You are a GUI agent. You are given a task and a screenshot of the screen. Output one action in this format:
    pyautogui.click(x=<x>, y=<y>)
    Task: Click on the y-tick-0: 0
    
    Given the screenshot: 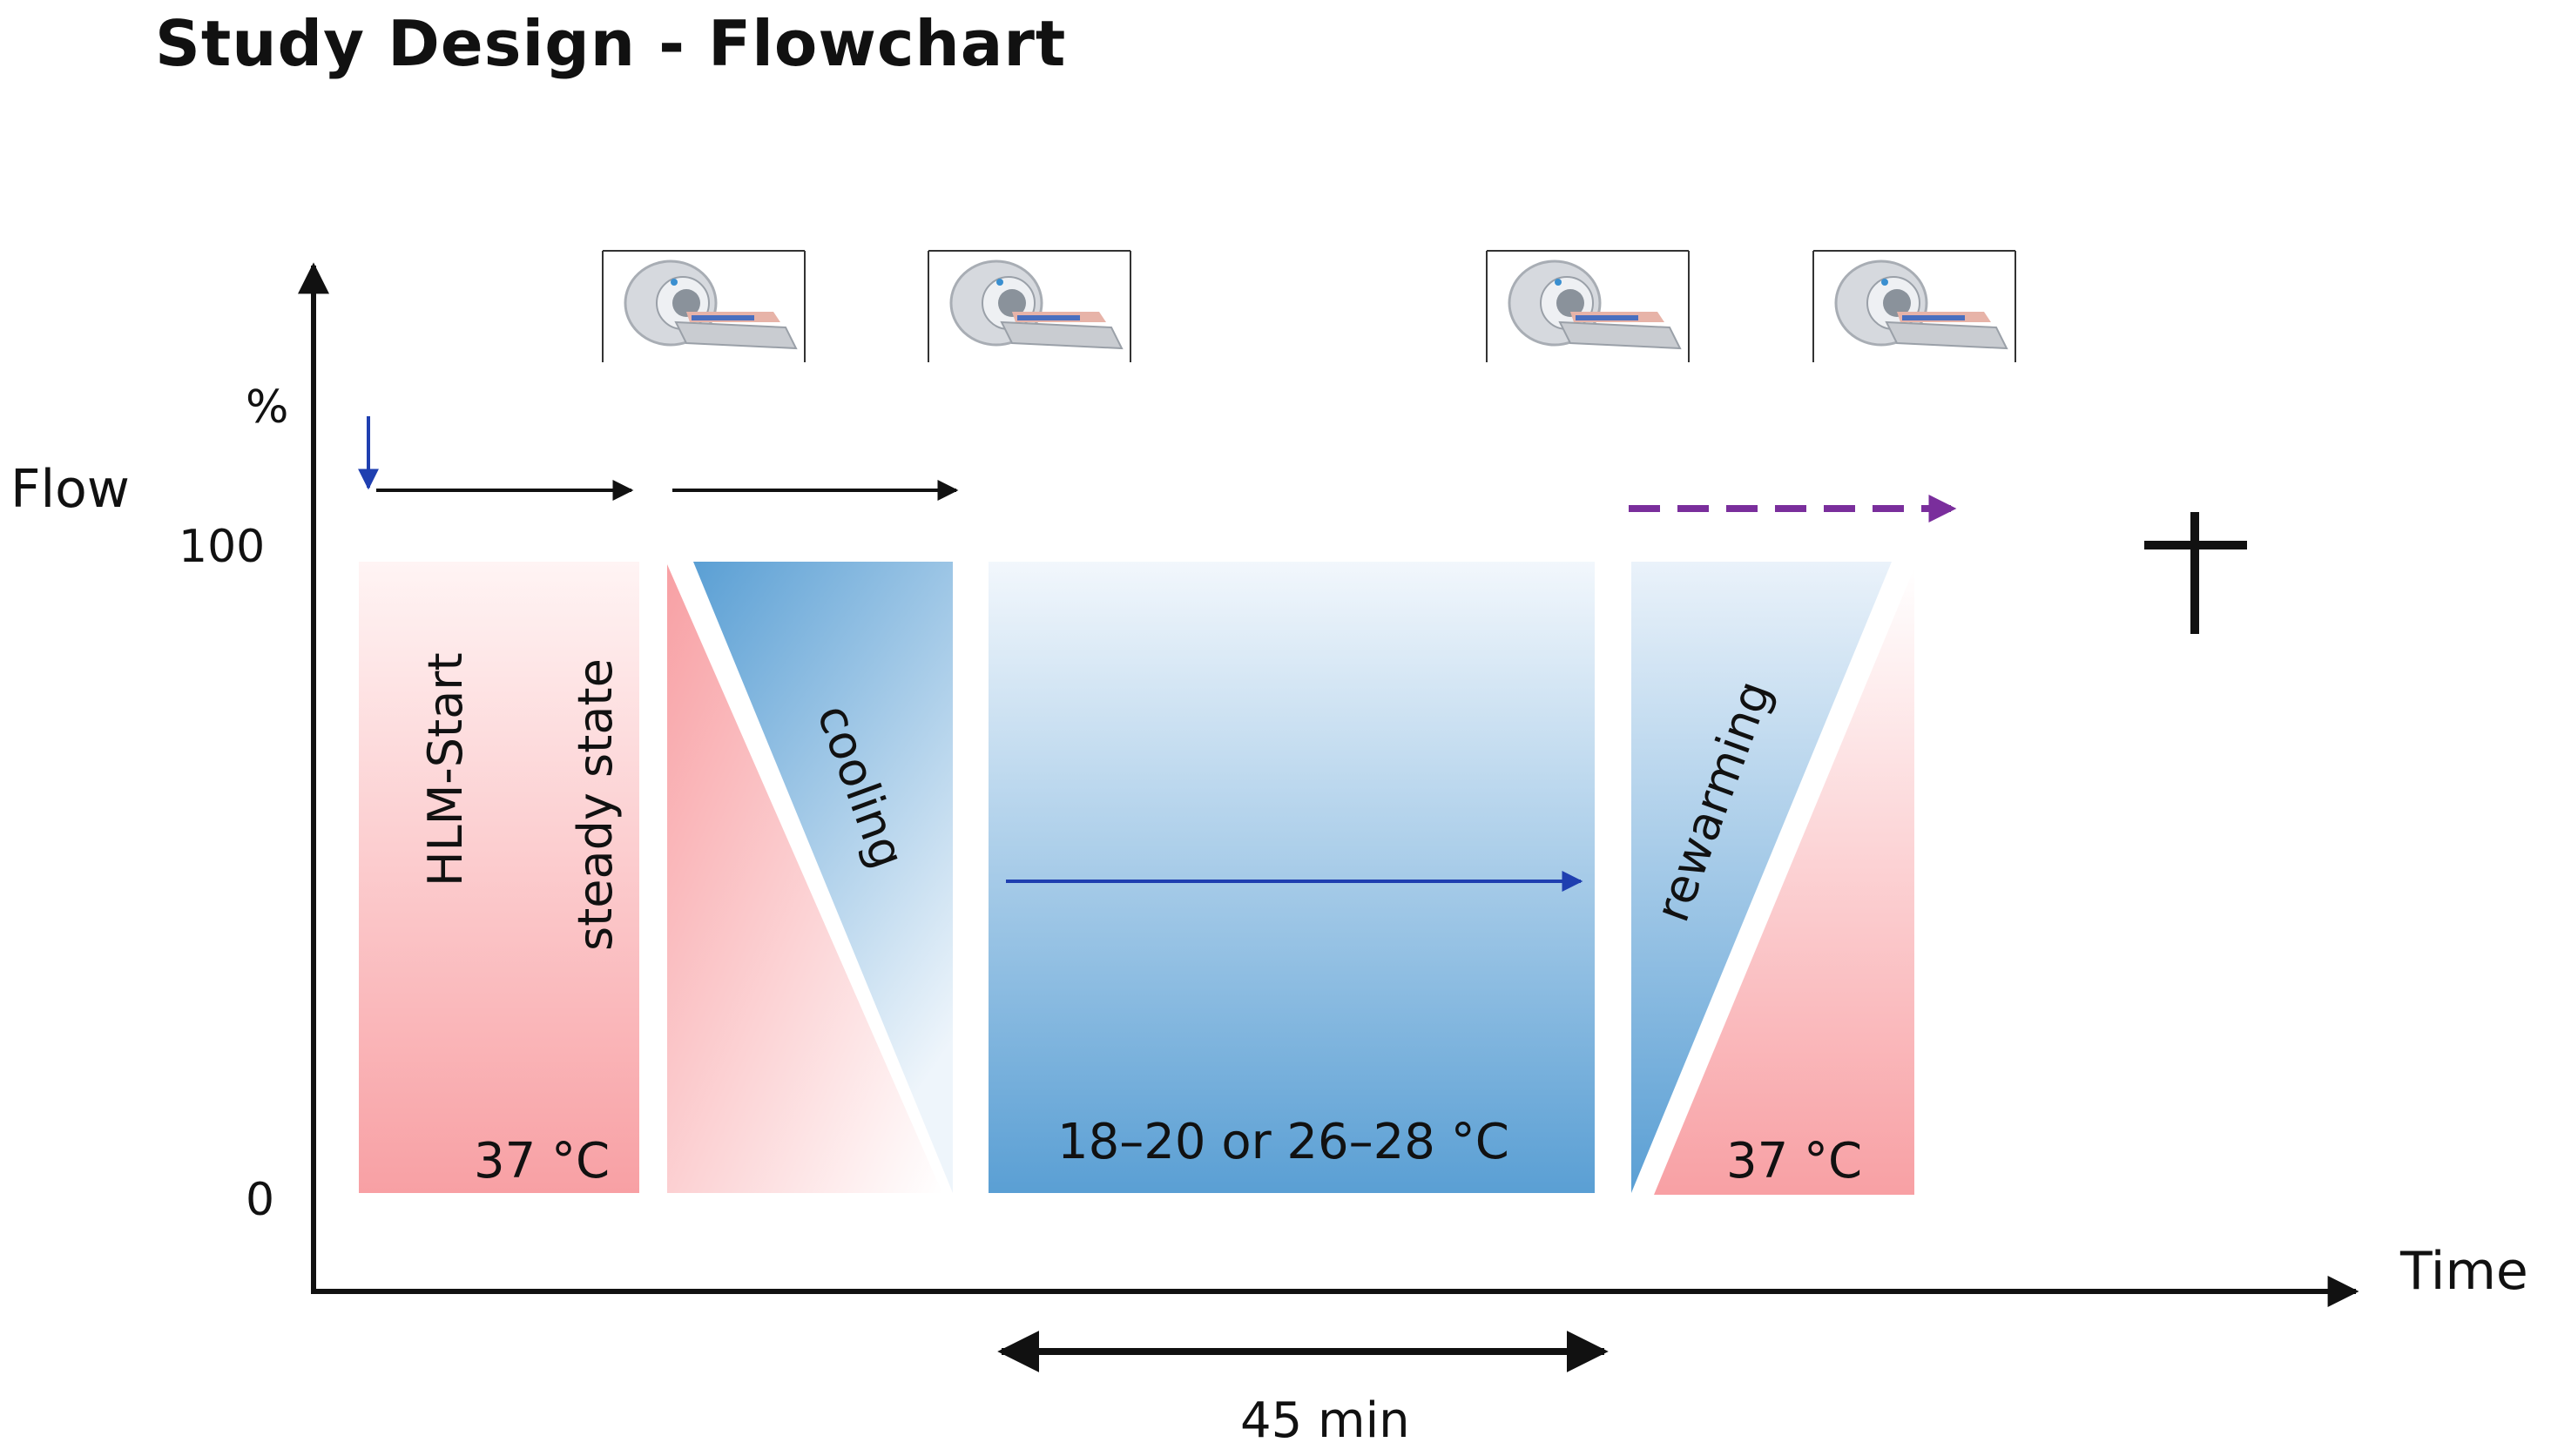 What is the action you would take?
    pyautogui.click(x=260, y=1200)
    